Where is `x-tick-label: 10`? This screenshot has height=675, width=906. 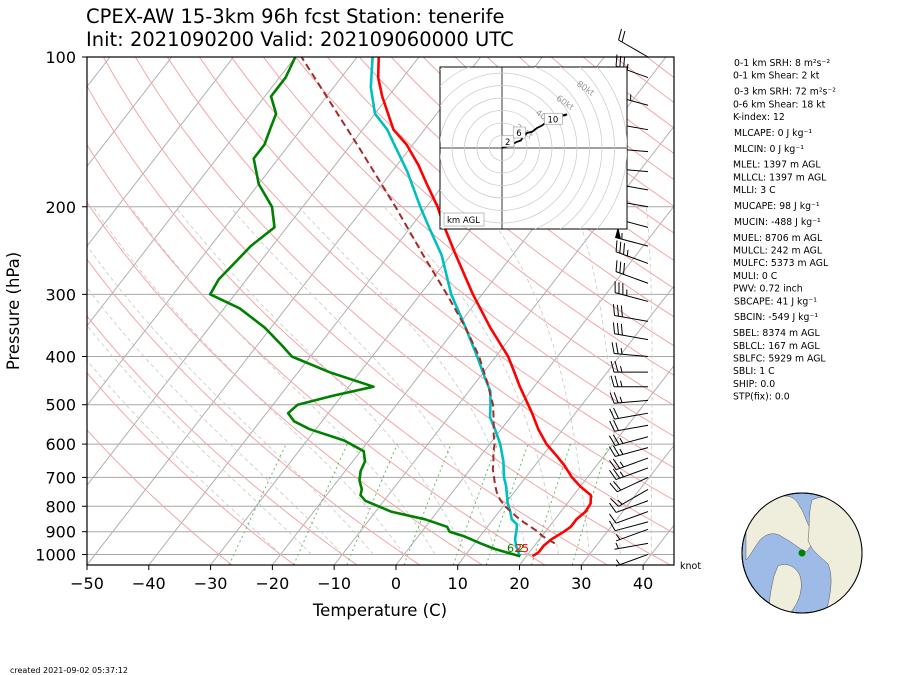
x-tick-label: 10 is located at coordinates (458, 583).